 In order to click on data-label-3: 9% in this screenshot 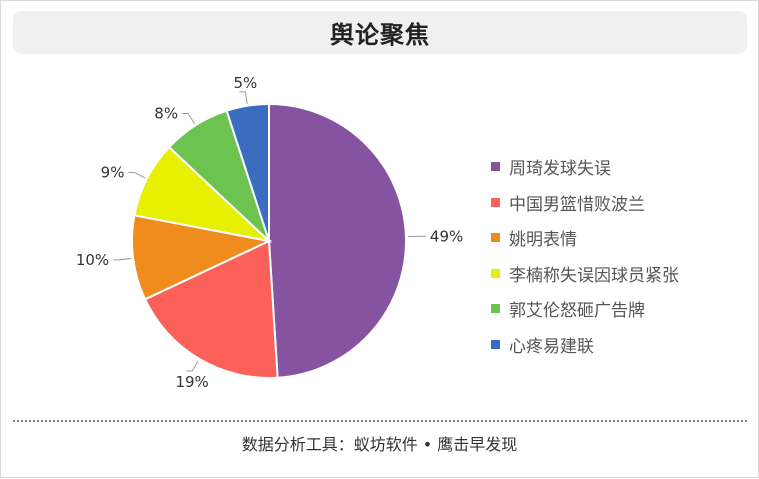, I will do `click(113, 172)`.